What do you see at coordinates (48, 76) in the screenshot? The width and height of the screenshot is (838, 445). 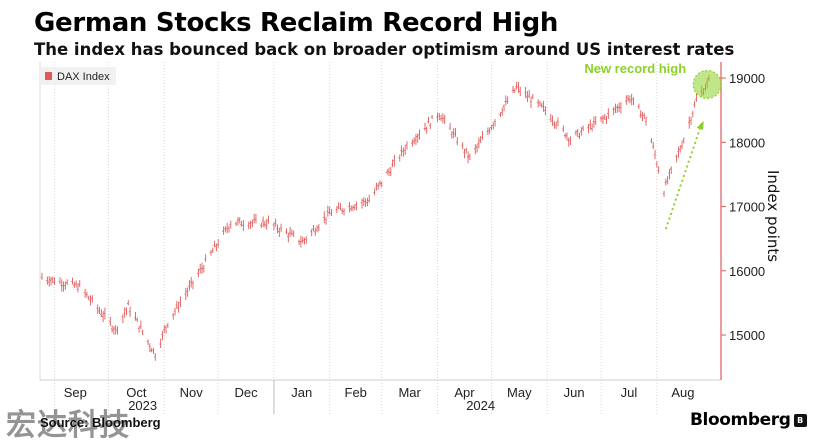 I see `legend-swatch` at bounding box center [48, 76].